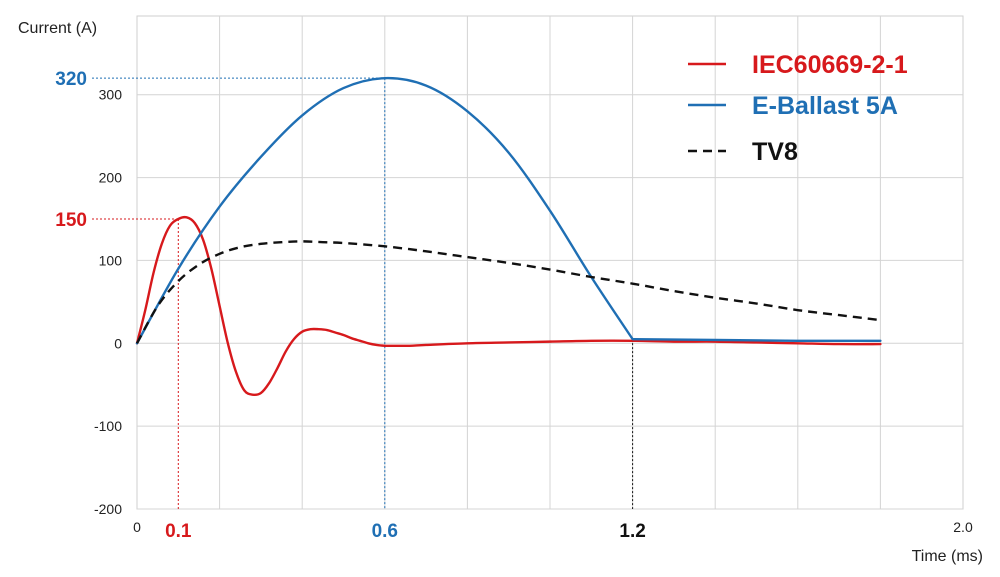 Image resolution: width=1000 pixels, height=577 pixels. Describe the element at coordinates (108, 426) in the screenshot. I see `y-tick-label: -100` at that location.